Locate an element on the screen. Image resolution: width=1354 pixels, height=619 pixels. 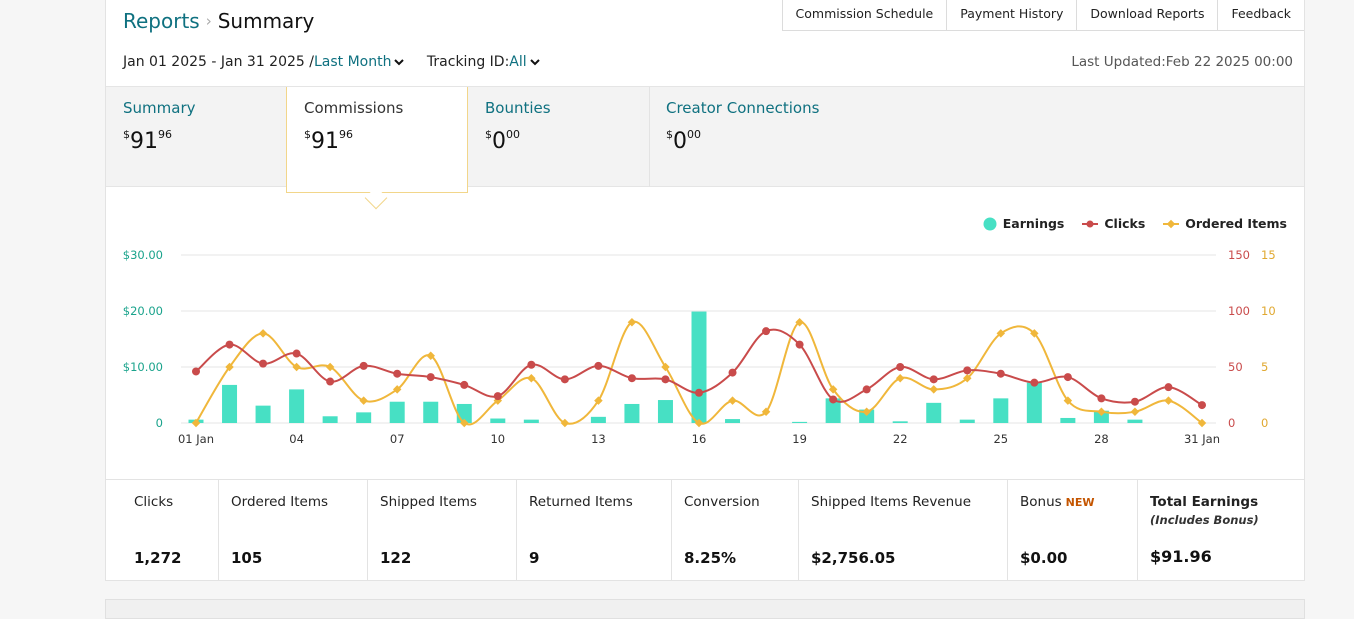
page-title: Summary is located at coordinates (266, 21).